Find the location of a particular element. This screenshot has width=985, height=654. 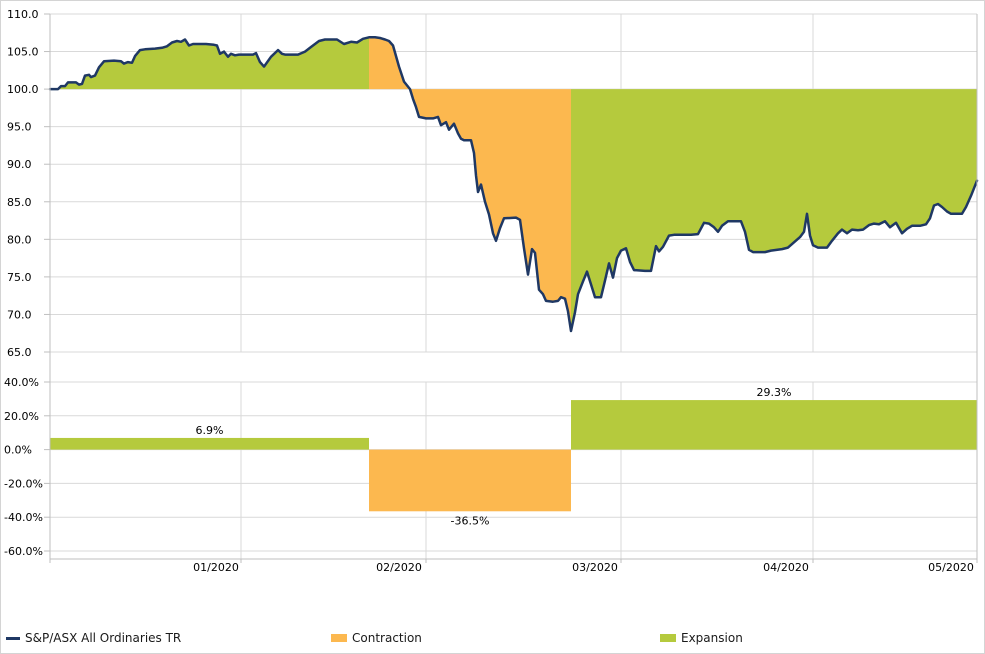

y-tick-label: -60.0% is located at coordinates (23, 551).